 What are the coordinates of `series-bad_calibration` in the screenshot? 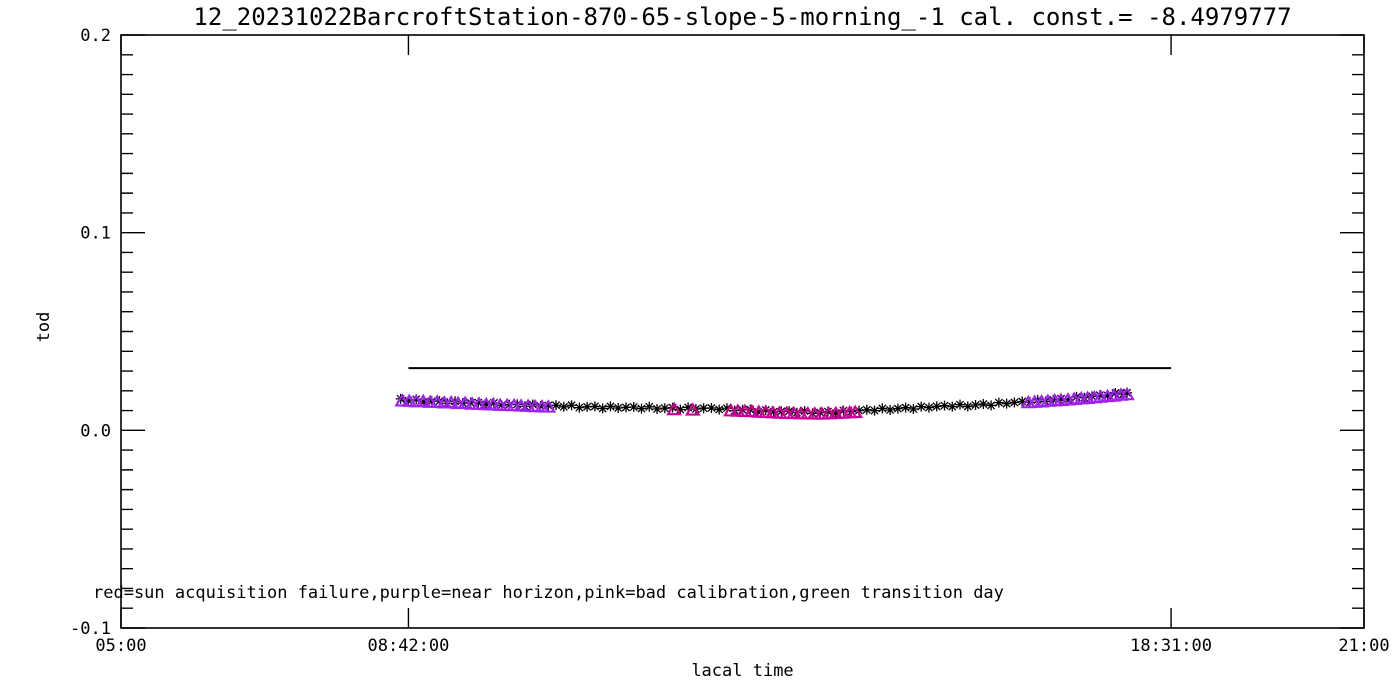 It's located at (764, 410).